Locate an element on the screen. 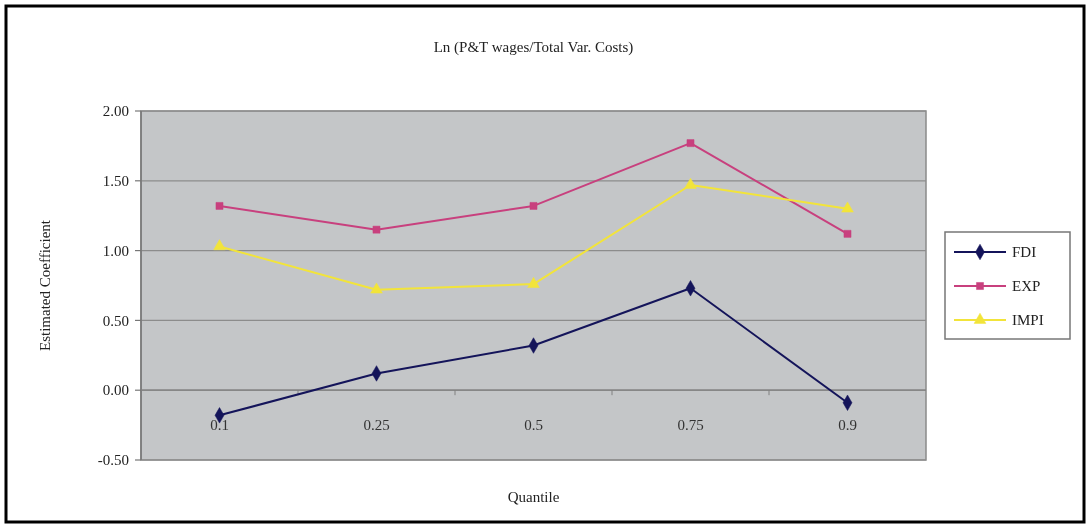  x-tick-label: 0.75 is located at coordinates (690, 425).